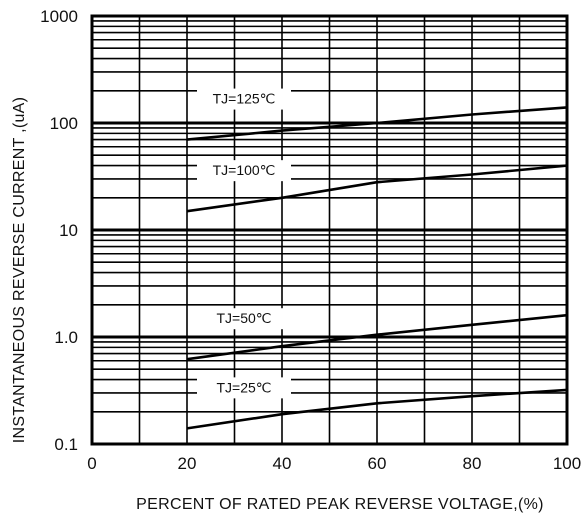  Describe the element at coordinates (244, 243) in the screenshot. I see `curve-labels: TJ=125℃ TJ=100℃ TJ=50℃ TJ=25℃` at that location.